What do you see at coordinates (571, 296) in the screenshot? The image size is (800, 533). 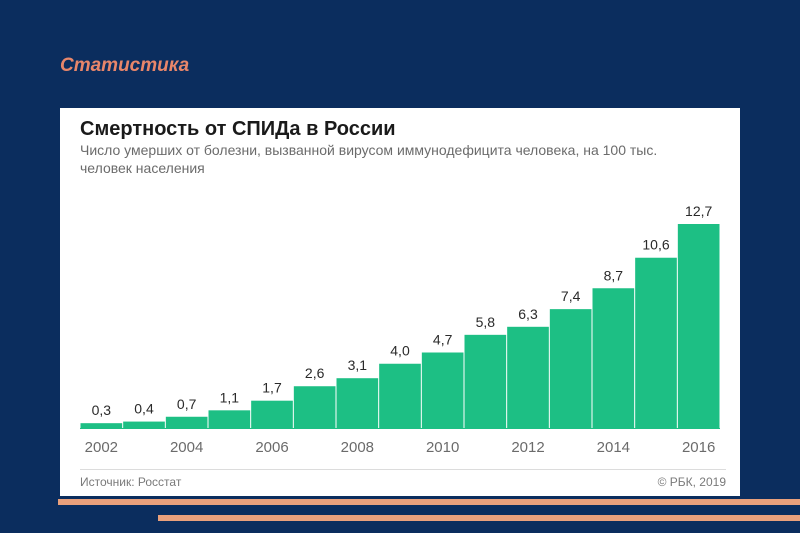 I see `value-label-2013: 7,4` at bounding box center [571, 296].